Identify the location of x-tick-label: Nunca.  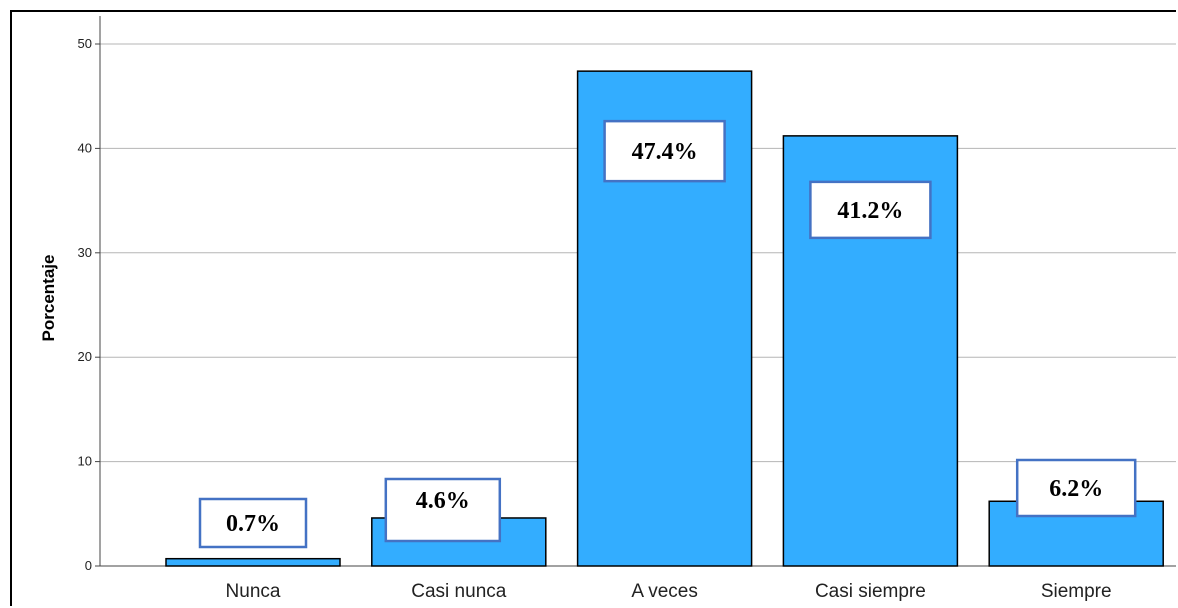
(253, 591).